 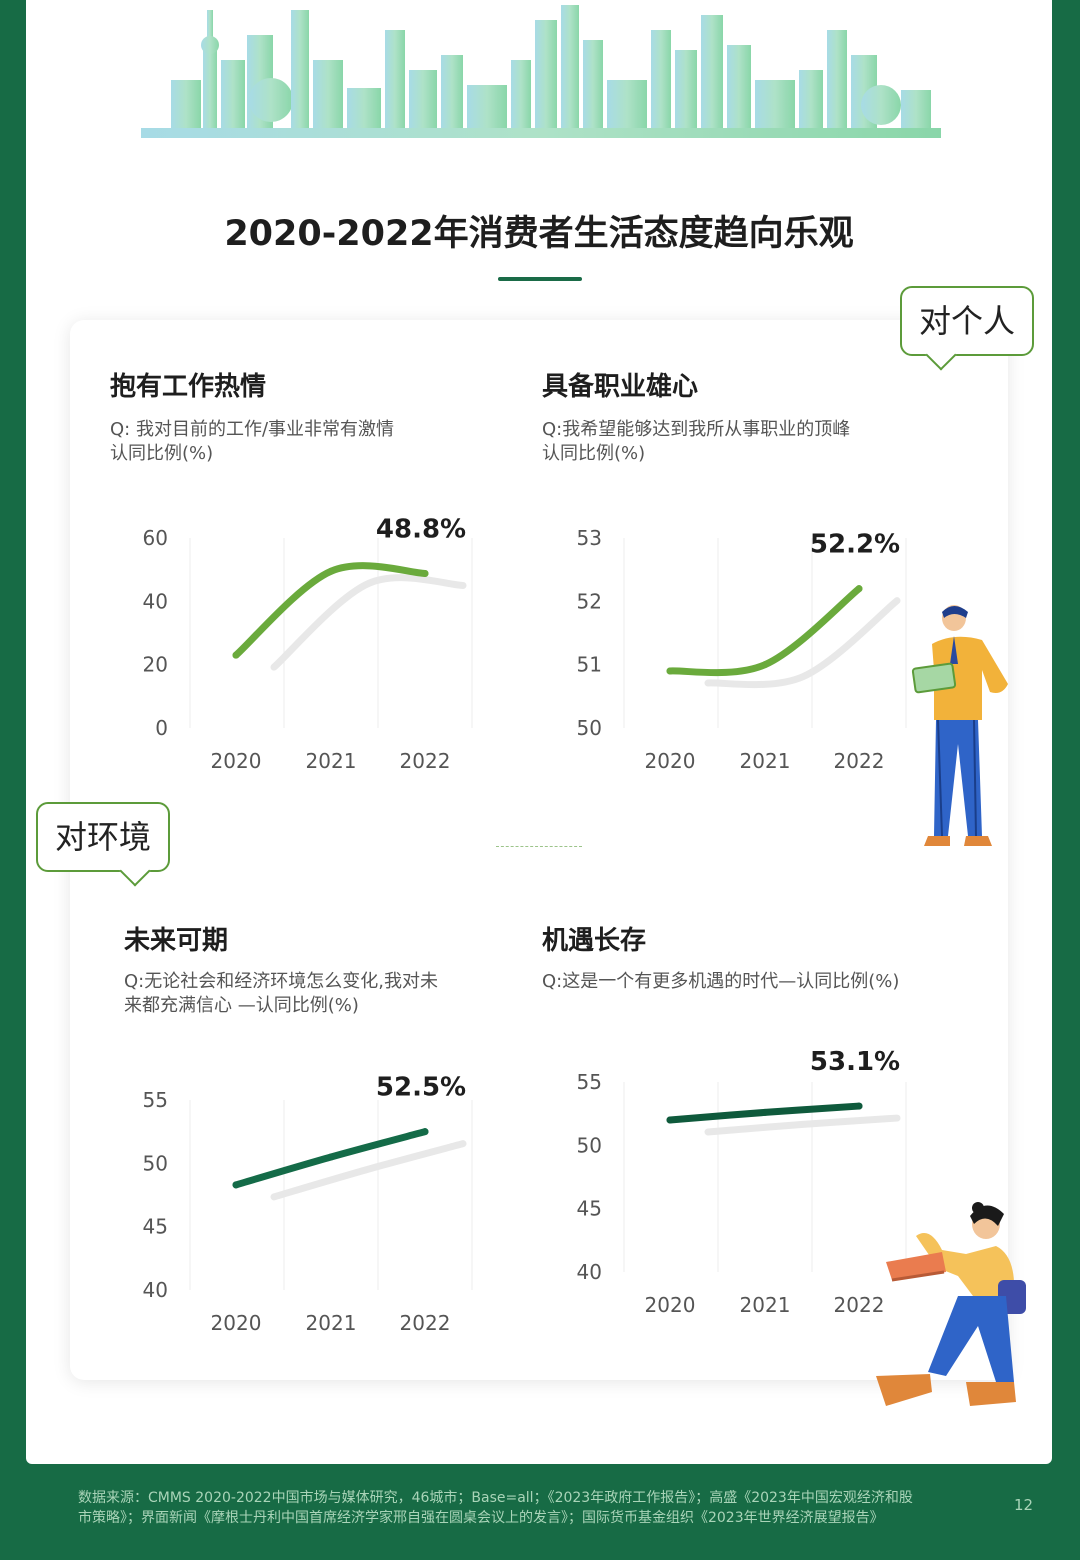 What do you see at coordinates (742, 1182) in the screenshot?
I see `chart-4-line-chart: 40 45 50 55 2020 2021 2022 53.1%` at bounding box center [742, 1182].